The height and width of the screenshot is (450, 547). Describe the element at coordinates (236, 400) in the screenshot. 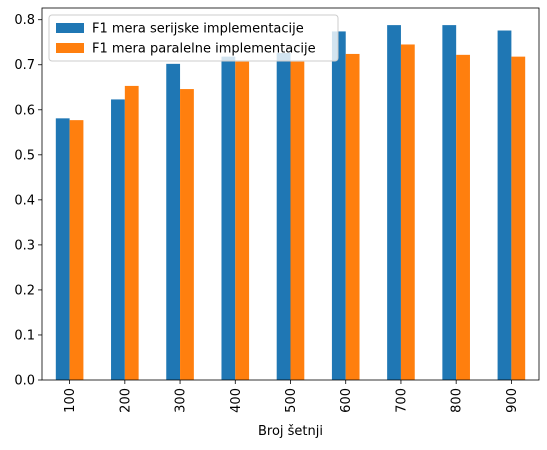

I see `x-tick-label: 400` at that location.